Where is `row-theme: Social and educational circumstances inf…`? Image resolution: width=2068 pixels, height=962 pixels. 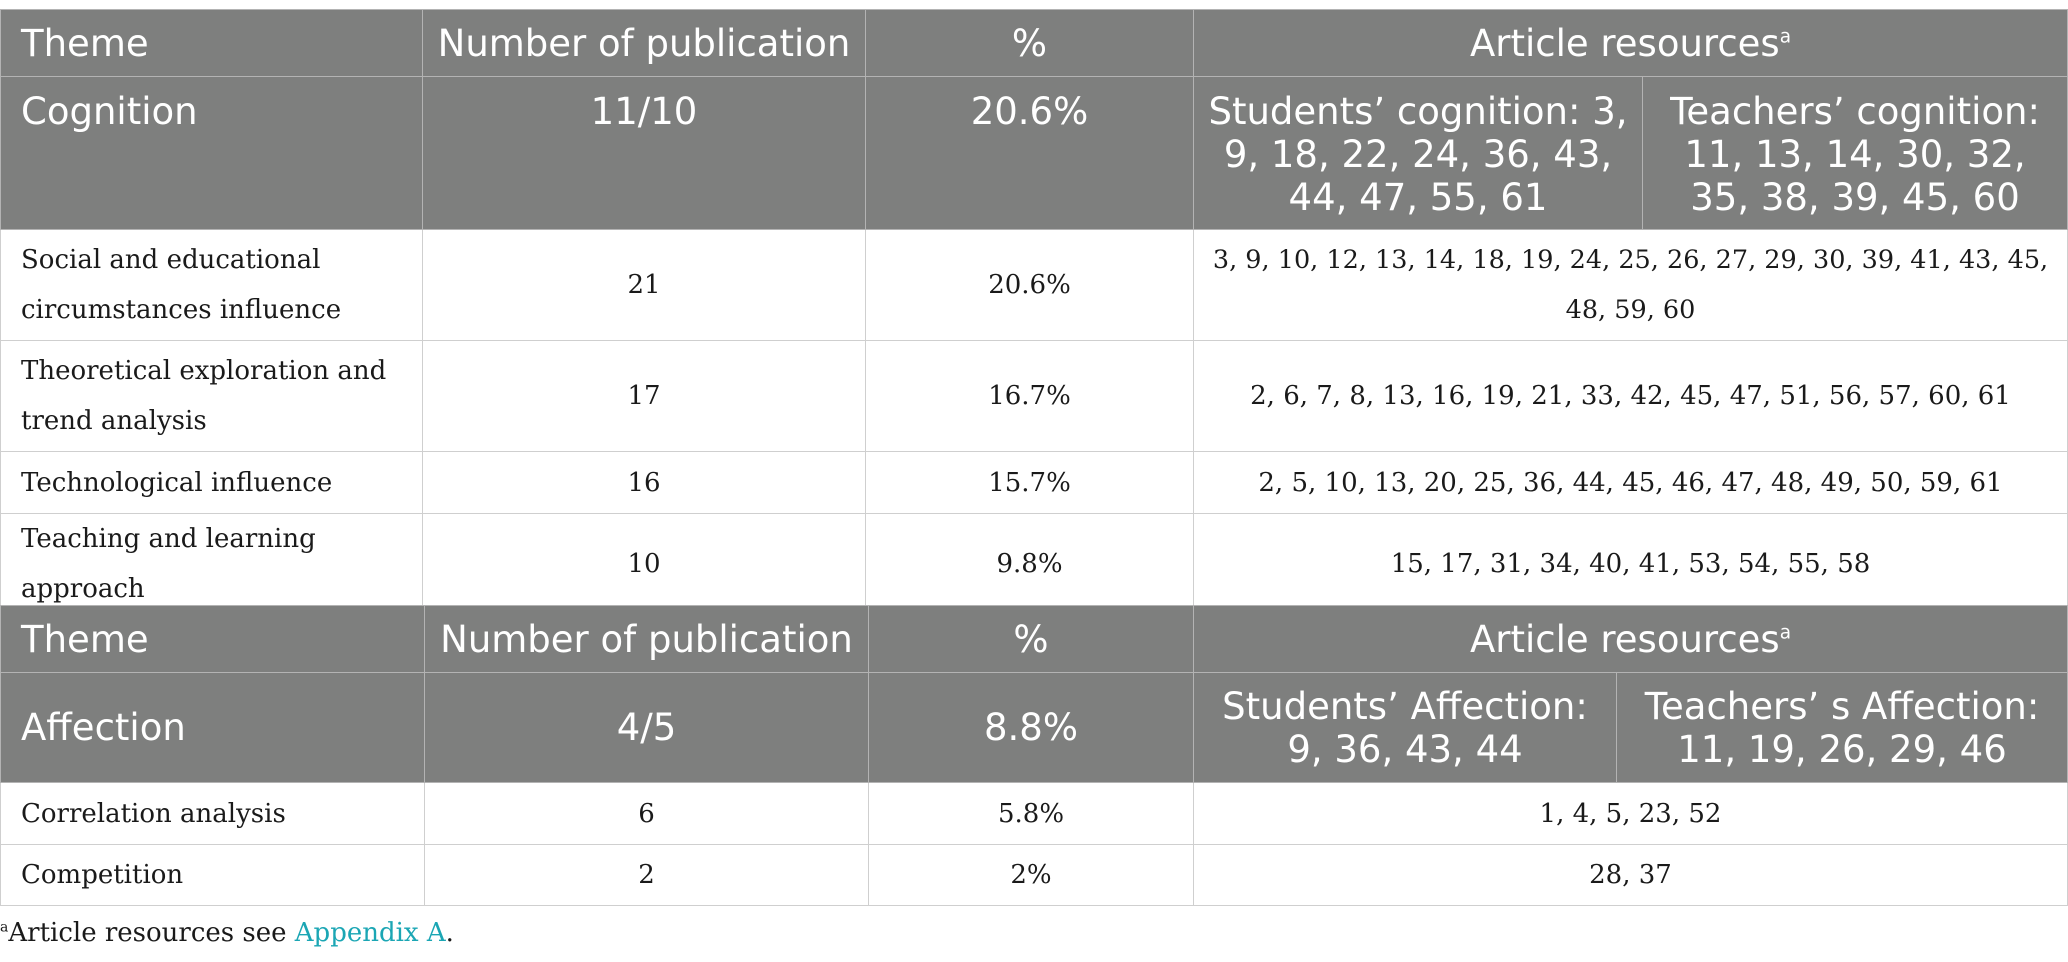
row-theme: Social and educational circumstances inf… is located at coordinates (211, 285).